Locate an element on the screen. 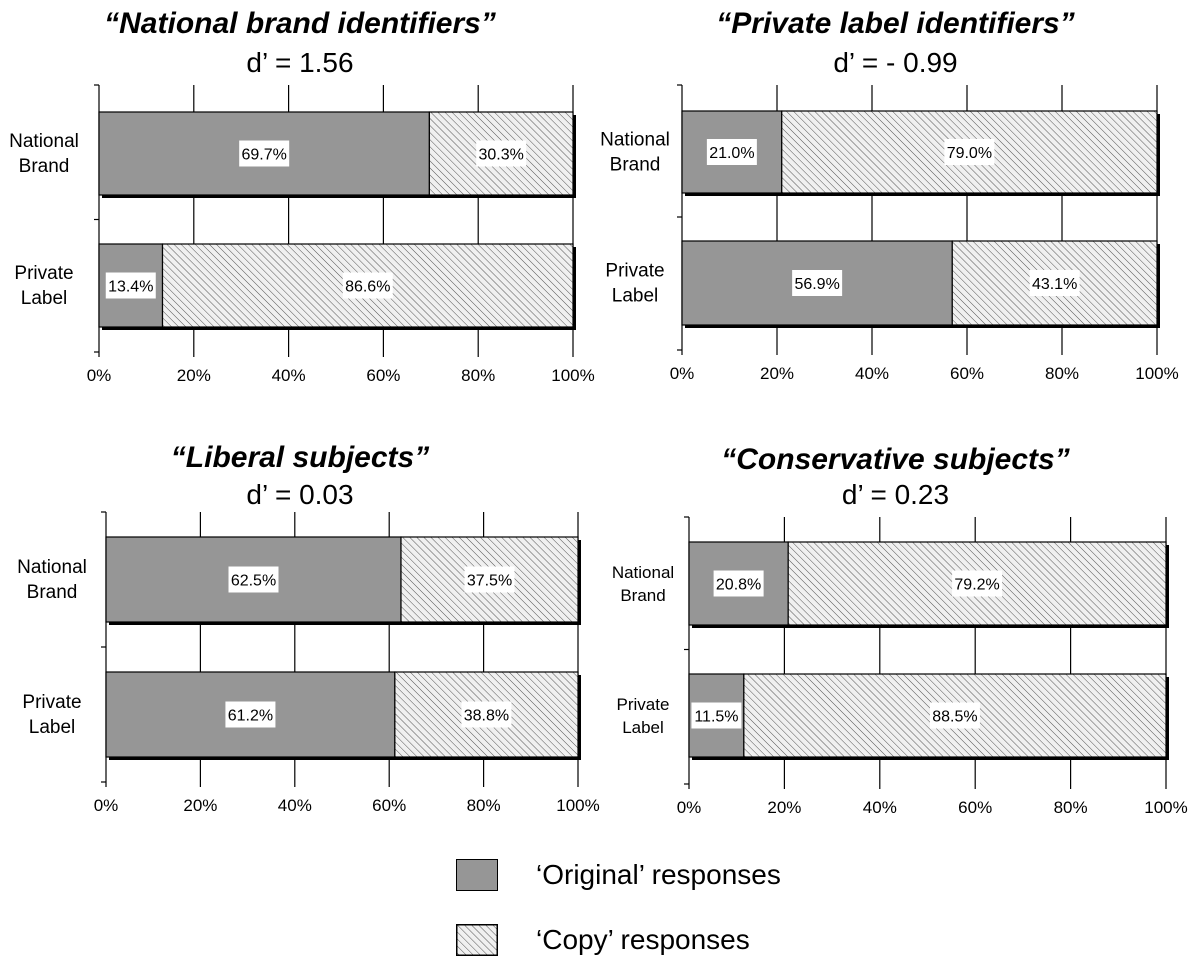 This screenshot has width=1194, height=958. data-label-copy: 37.5% is located at coordinates (489, 581).